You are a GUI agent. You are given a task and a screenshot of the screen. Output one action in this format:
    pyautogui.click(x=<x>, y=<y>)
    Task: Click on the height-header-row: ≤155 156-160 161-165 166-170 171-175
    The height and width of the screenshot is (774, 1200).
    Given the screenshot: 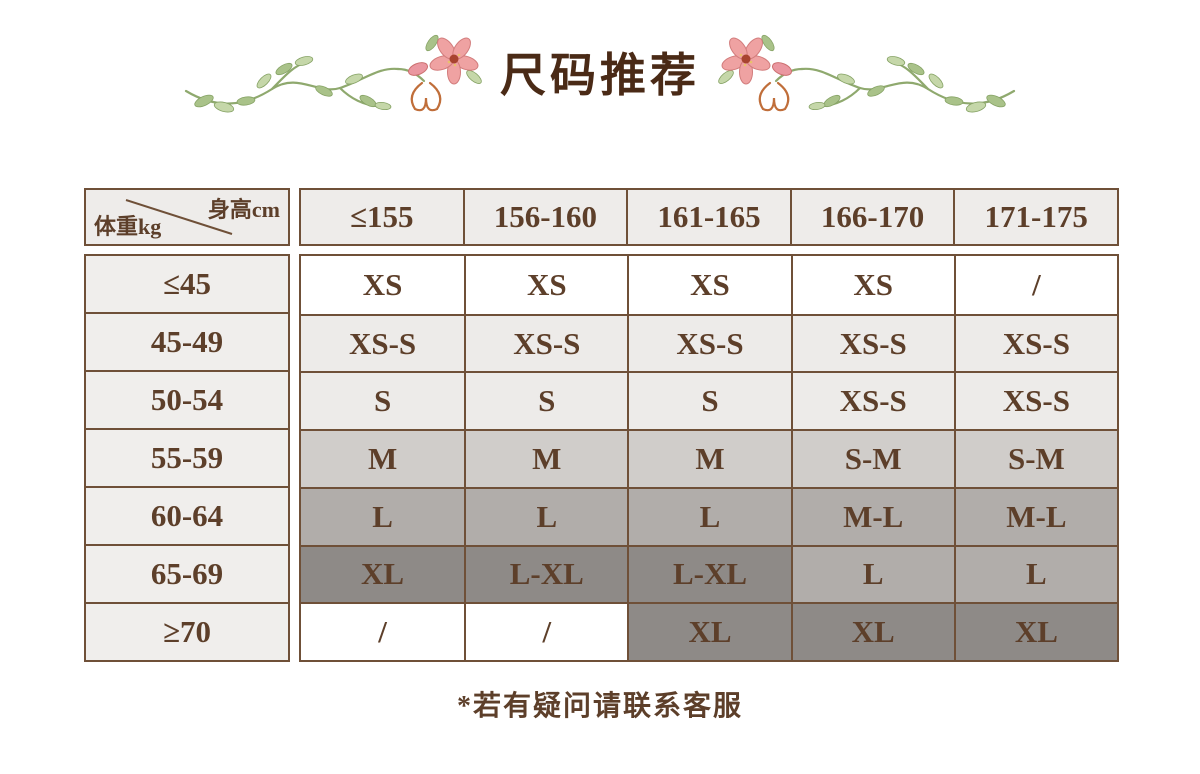 What is the action you would take?
    pyautogui.click(x=709, y=217)
    